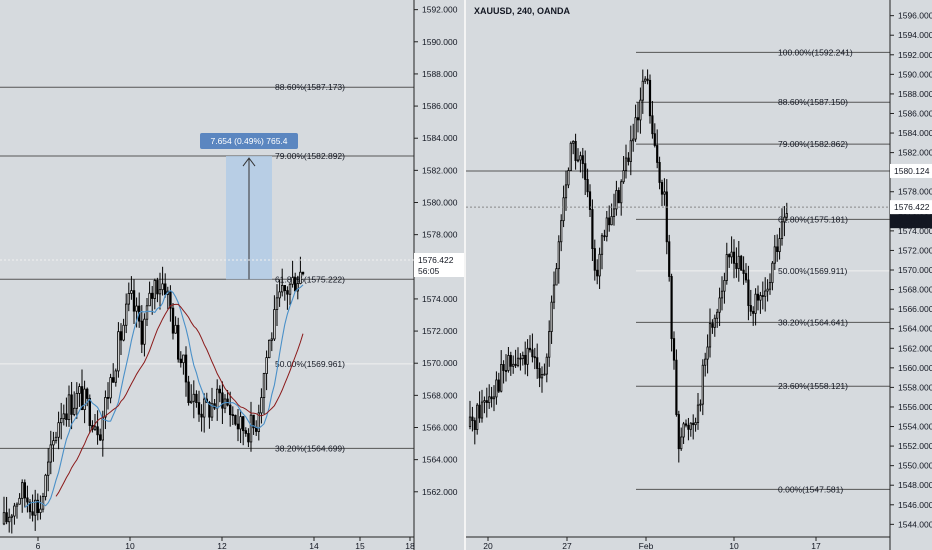  I want to click on price-tick-label: 1570.000, so click(440, 363).